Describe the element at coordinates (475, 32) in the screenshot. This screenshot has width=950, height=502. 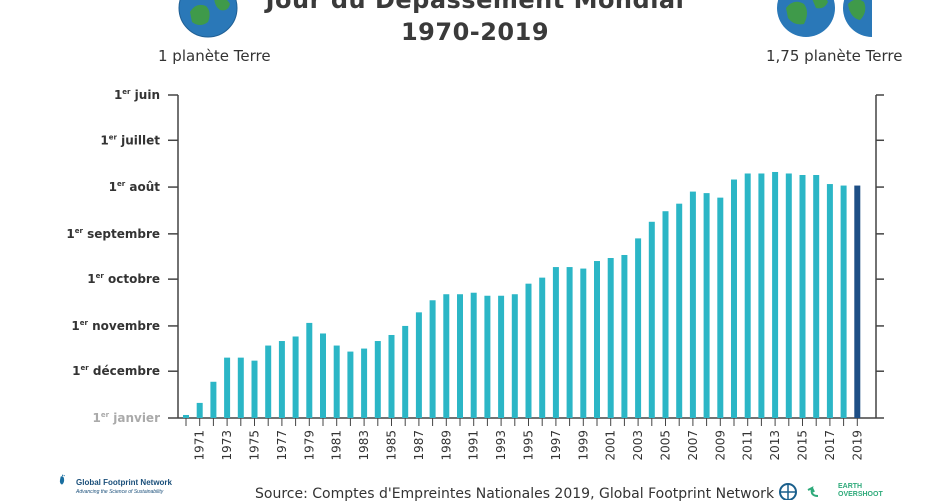
I see `chart-subtitle: 1970-2019` at that location.